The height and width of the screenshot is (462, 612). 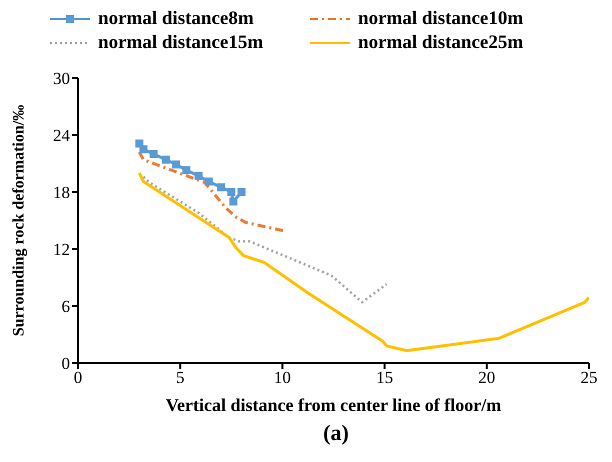 What do you see at coordinates (181, 43) in the screenshot?
I see `legend-label: normal distance15m` at bounding box center [181, 43].